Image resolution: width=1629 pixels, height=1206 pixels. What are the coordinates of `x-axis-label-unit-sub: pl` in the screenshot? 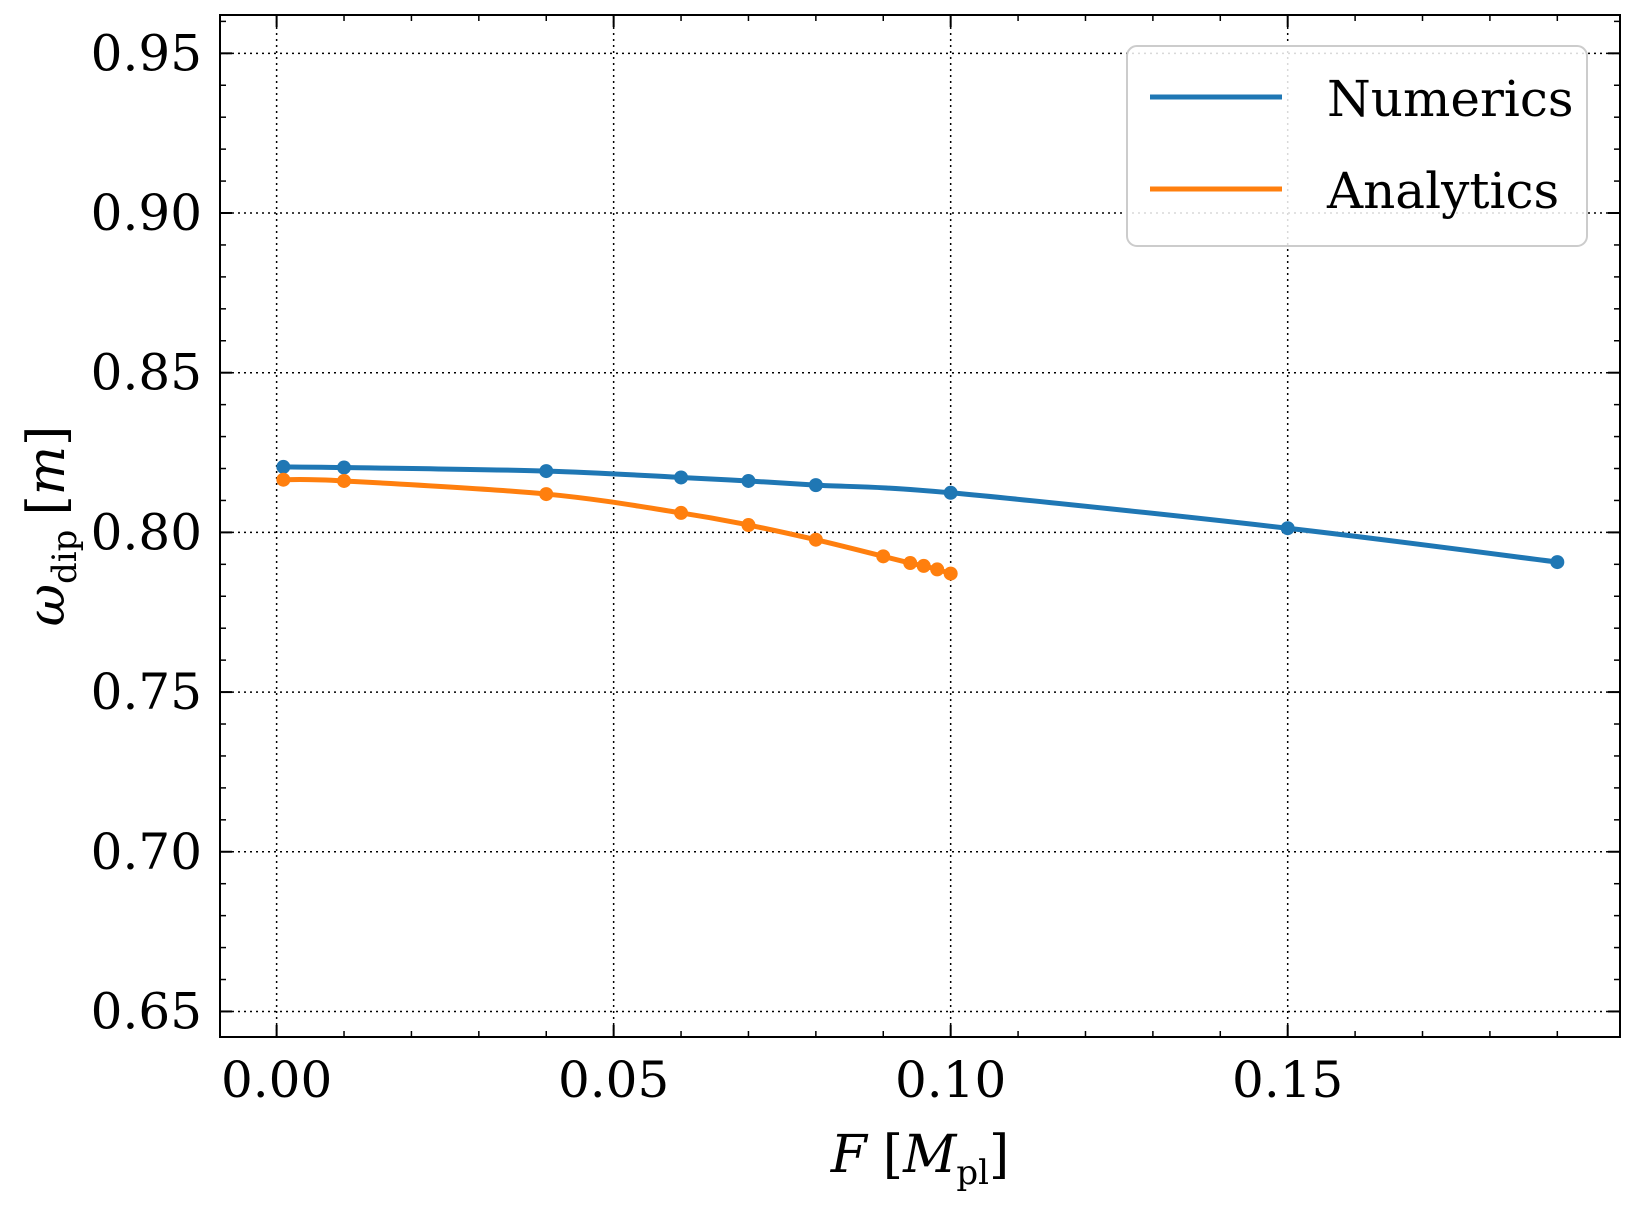 It's located at (972, 1173).